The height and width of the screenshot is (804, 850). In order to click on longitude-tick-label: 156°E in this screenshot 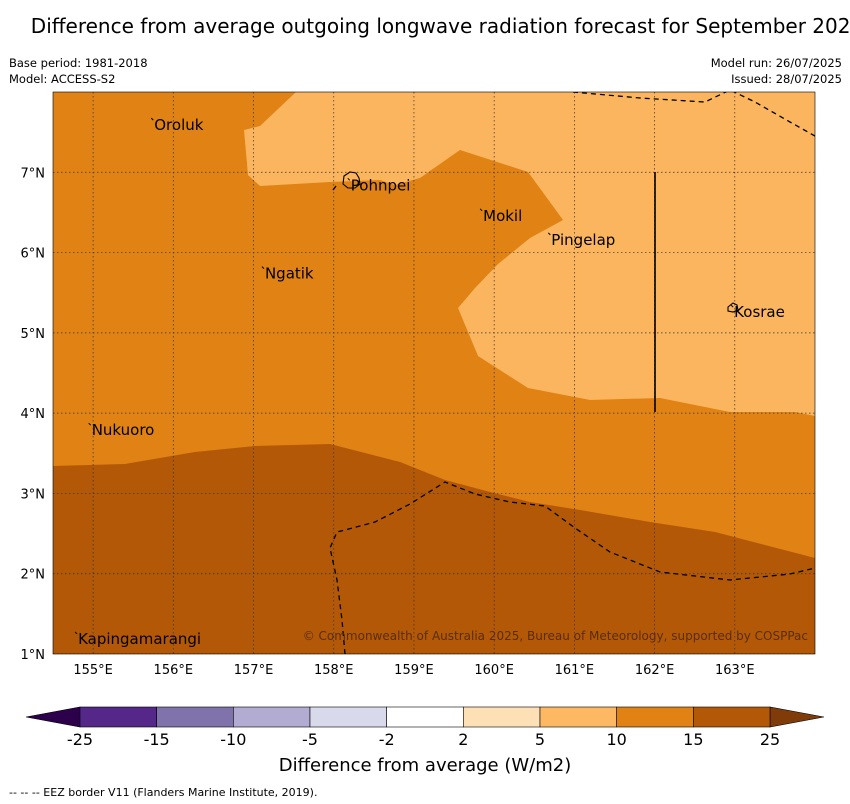, I will do `click(174, 670)`.